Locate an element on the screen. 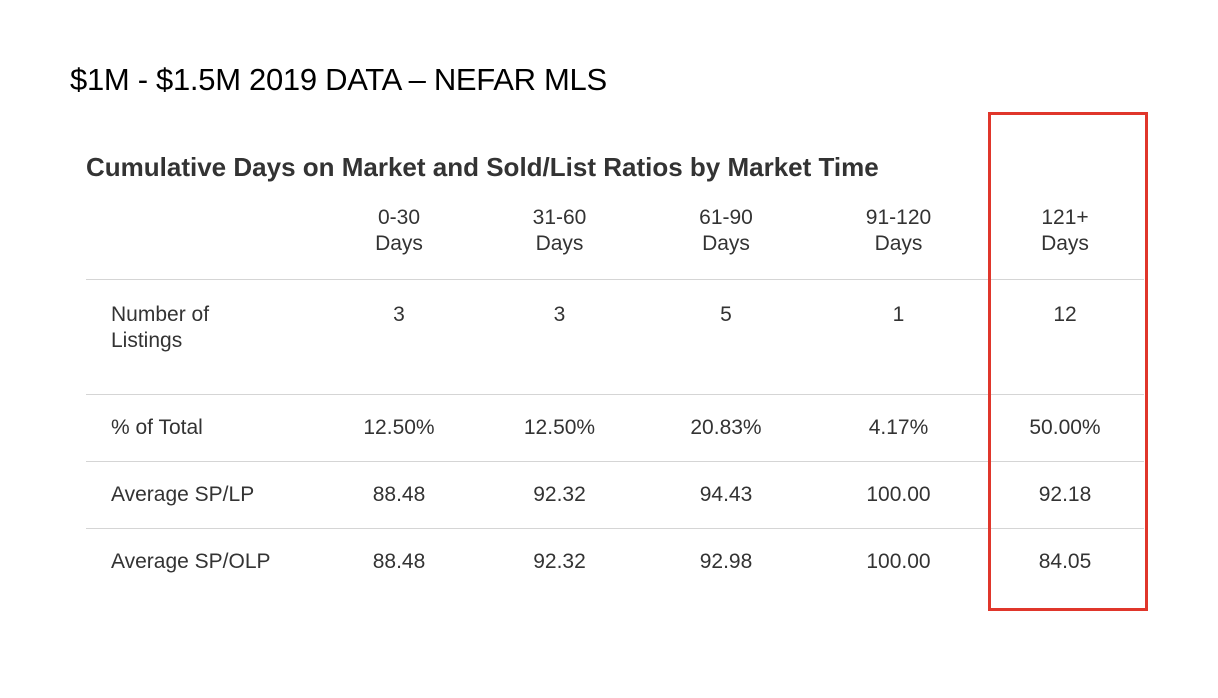 The width and height of the screenshot is (1218, 698). table-cell: 94.43 is located at coordinates (726, 494).